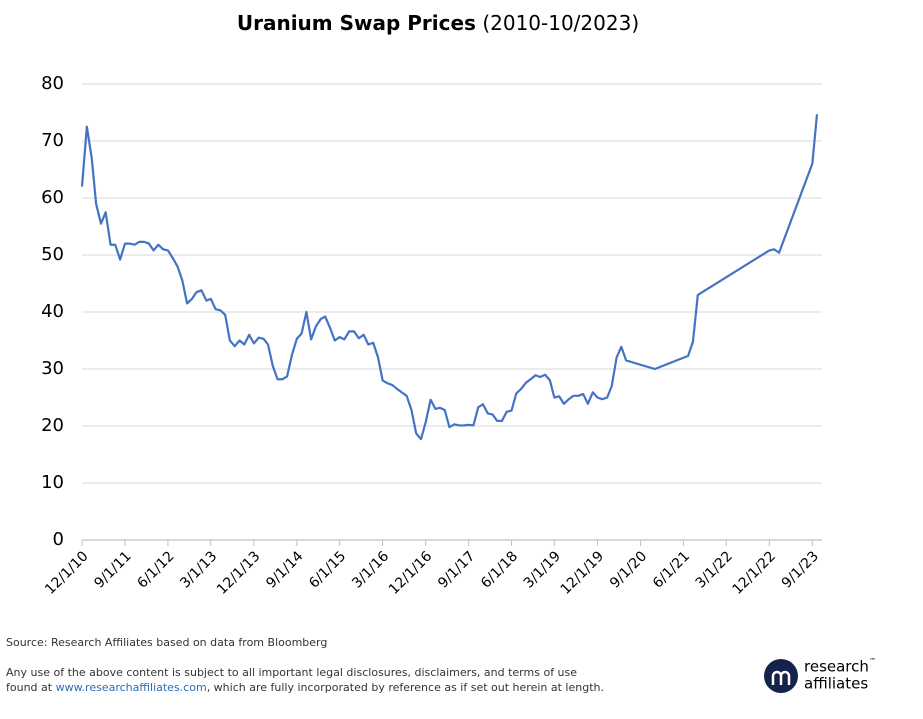 This screenshot has width=923, height=719. I want to click on x-tick-label: 6/1/18, so click(499, 569).